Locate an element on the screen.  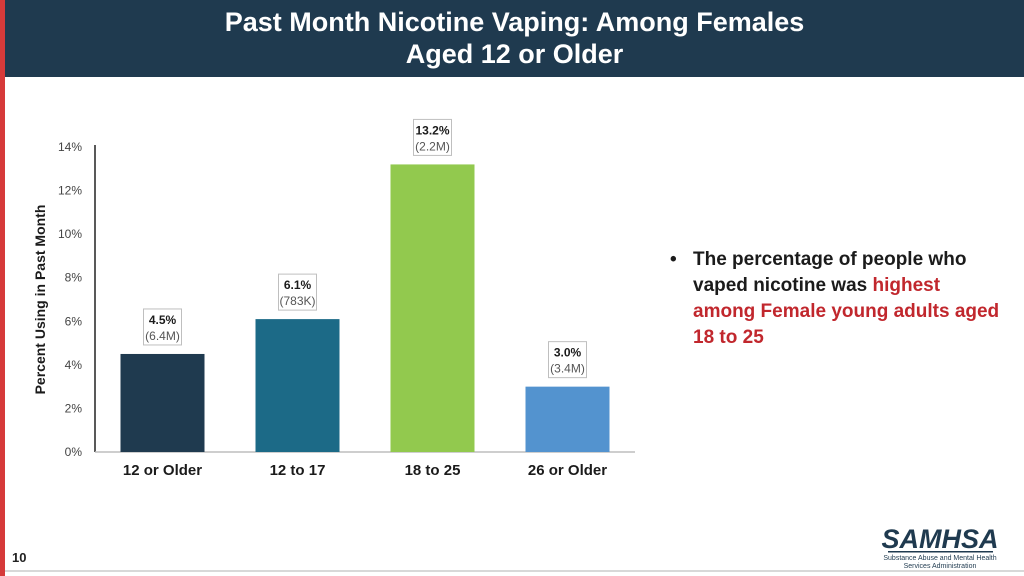
y-tick-label: 14% is located at coordinates (70, 147).